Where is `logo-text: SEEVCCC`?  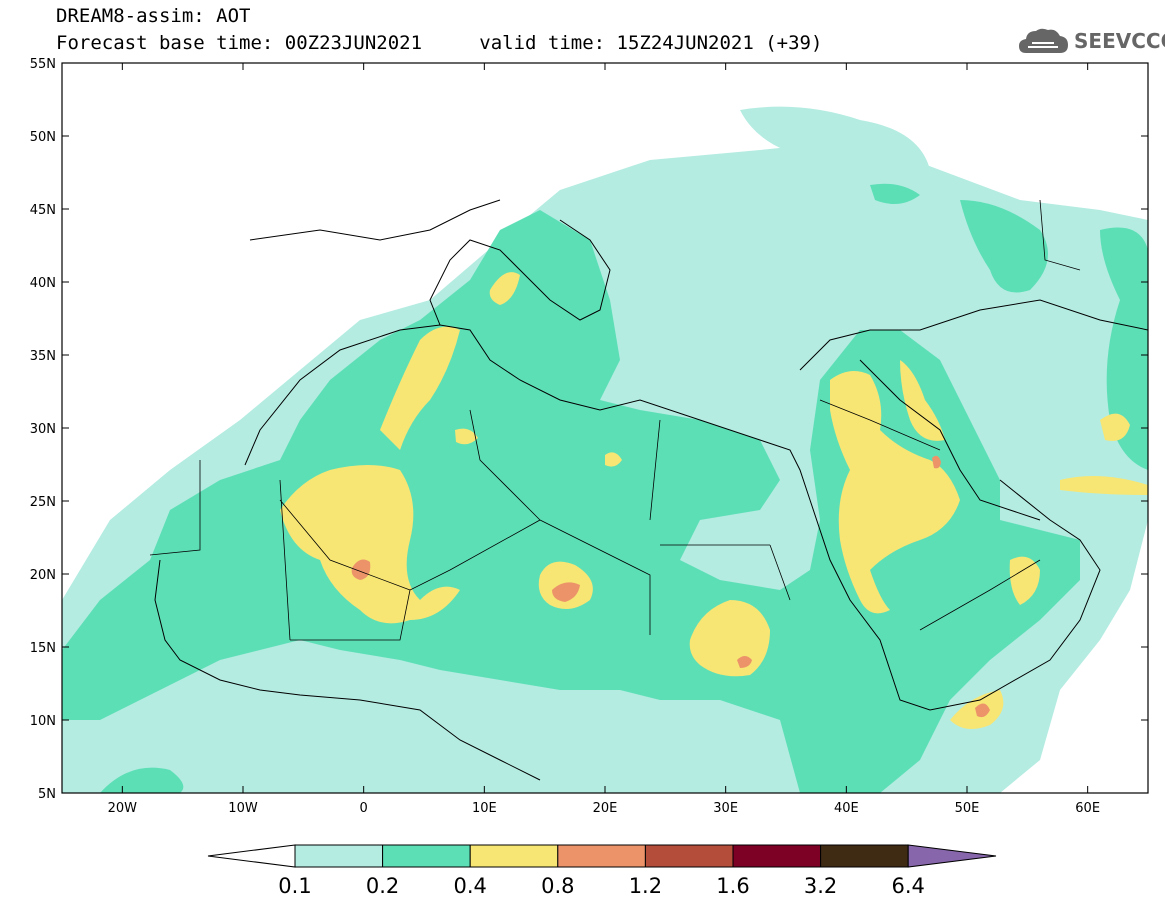
logo-text: SEEVCCC is located at coordinates (1119, 41).